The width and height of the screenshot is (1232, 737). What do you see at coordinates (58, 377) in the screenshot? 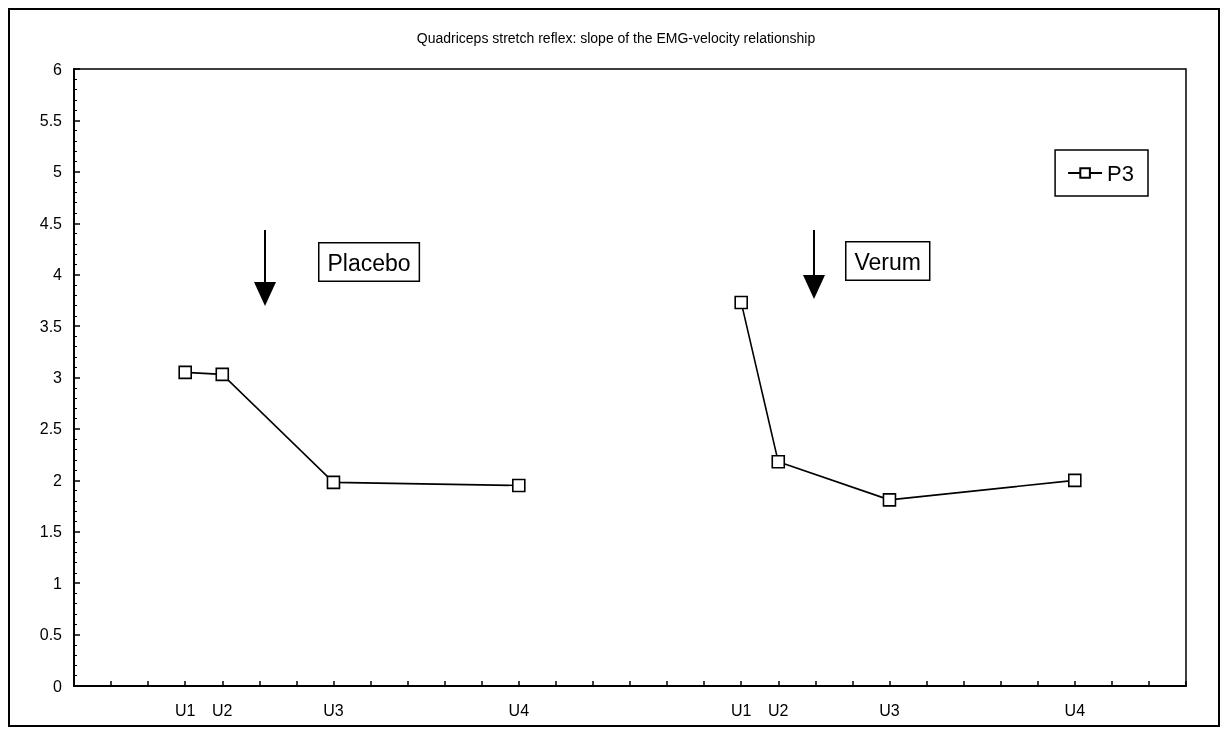
I see `y-tick-label: 3` at bounding box center [58, 377].